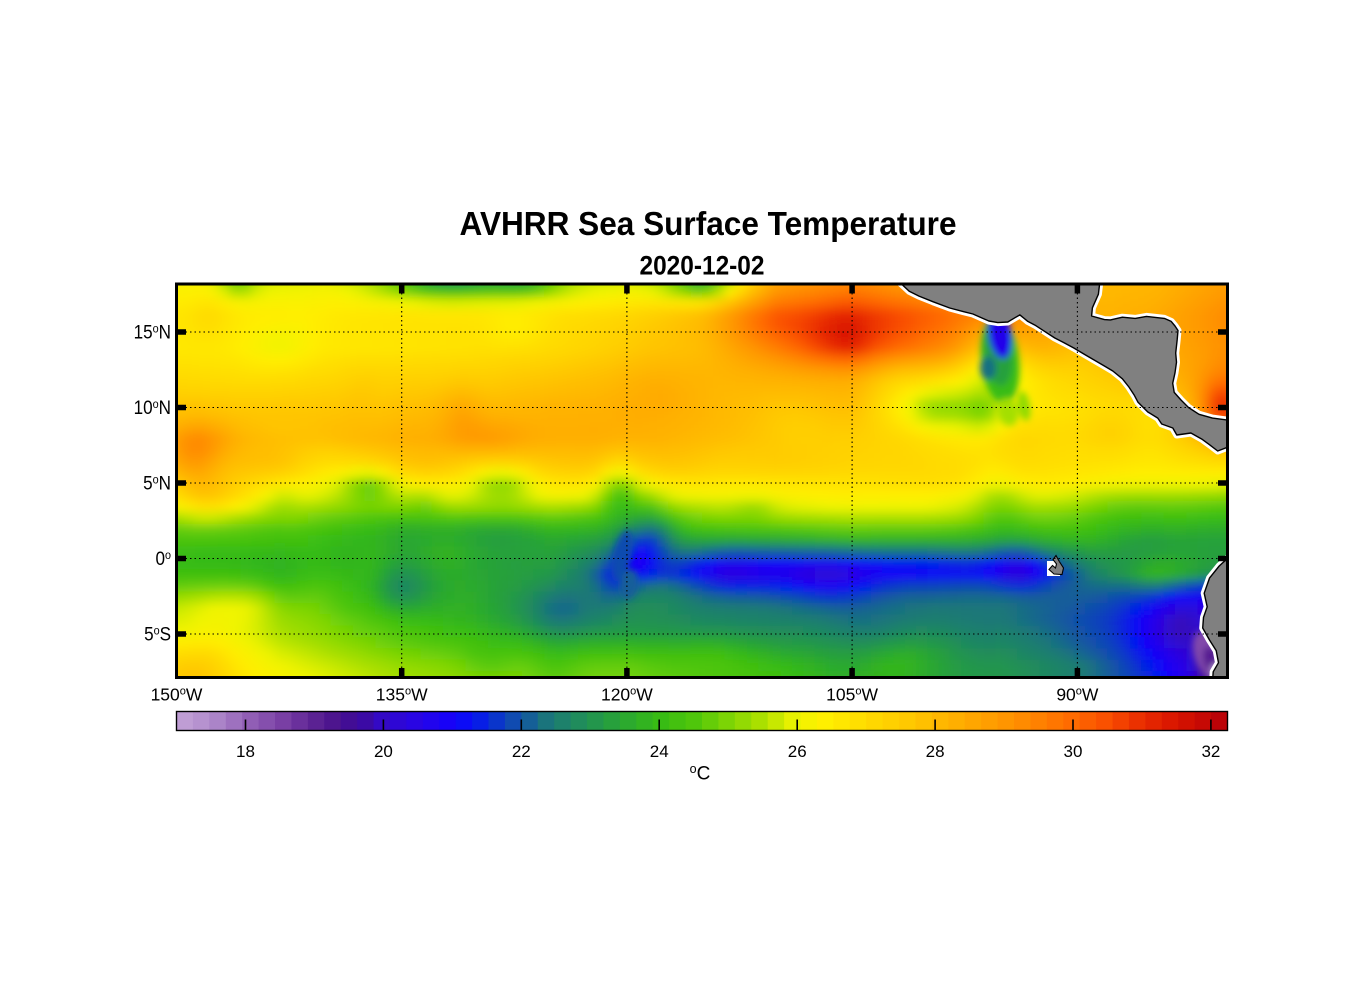  I want to click on svg-text: 120oW, so click(627, 695).